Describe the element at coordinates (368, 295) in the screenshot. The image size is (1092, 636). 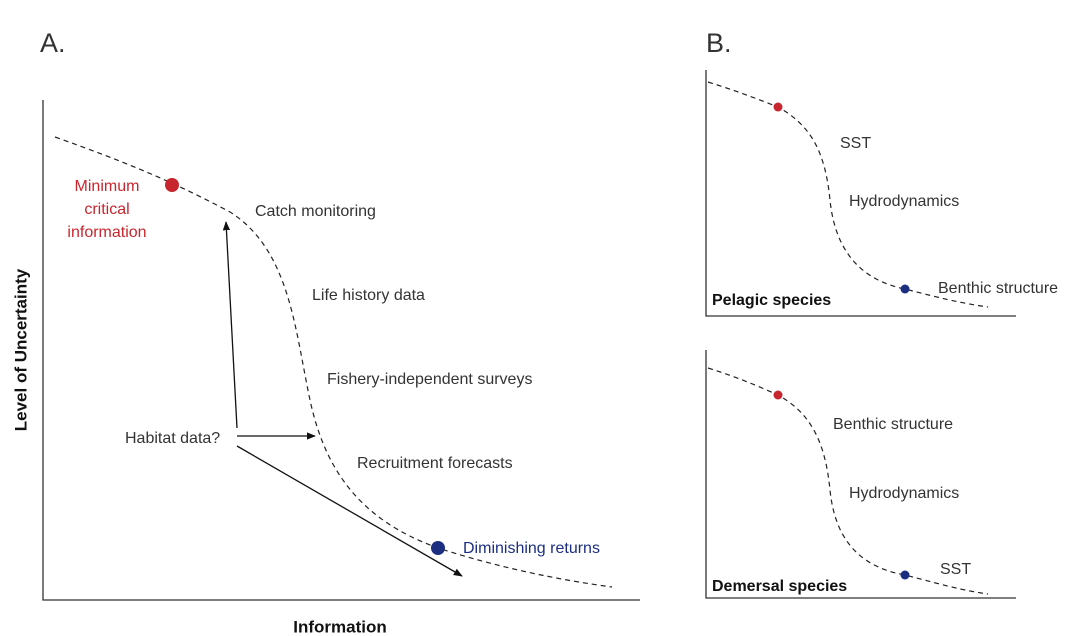
I see `stage-label: Life history data` at that location.